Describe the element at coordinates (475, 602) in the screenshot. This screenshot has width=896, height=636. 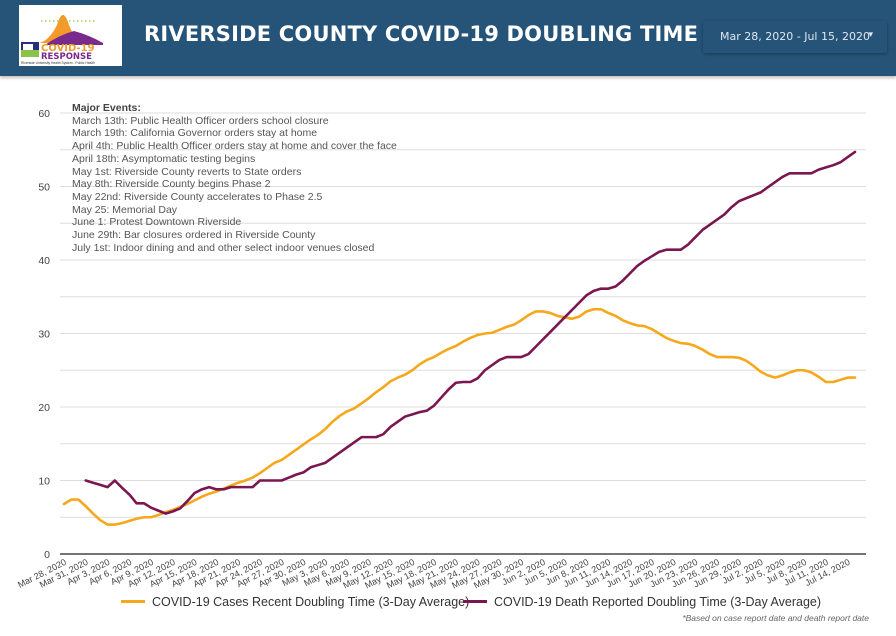
I see `legend-swatch-deaths` at that location.